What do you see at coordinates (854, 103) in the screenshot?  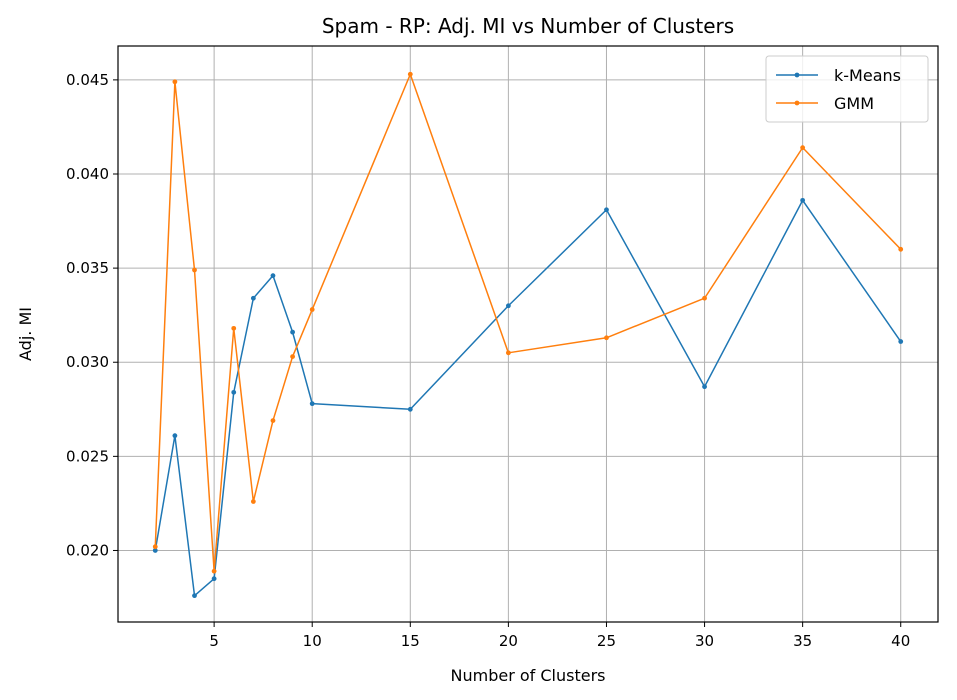 I see `legend-label-gmm: GMM` at bounding box center [854, 103].